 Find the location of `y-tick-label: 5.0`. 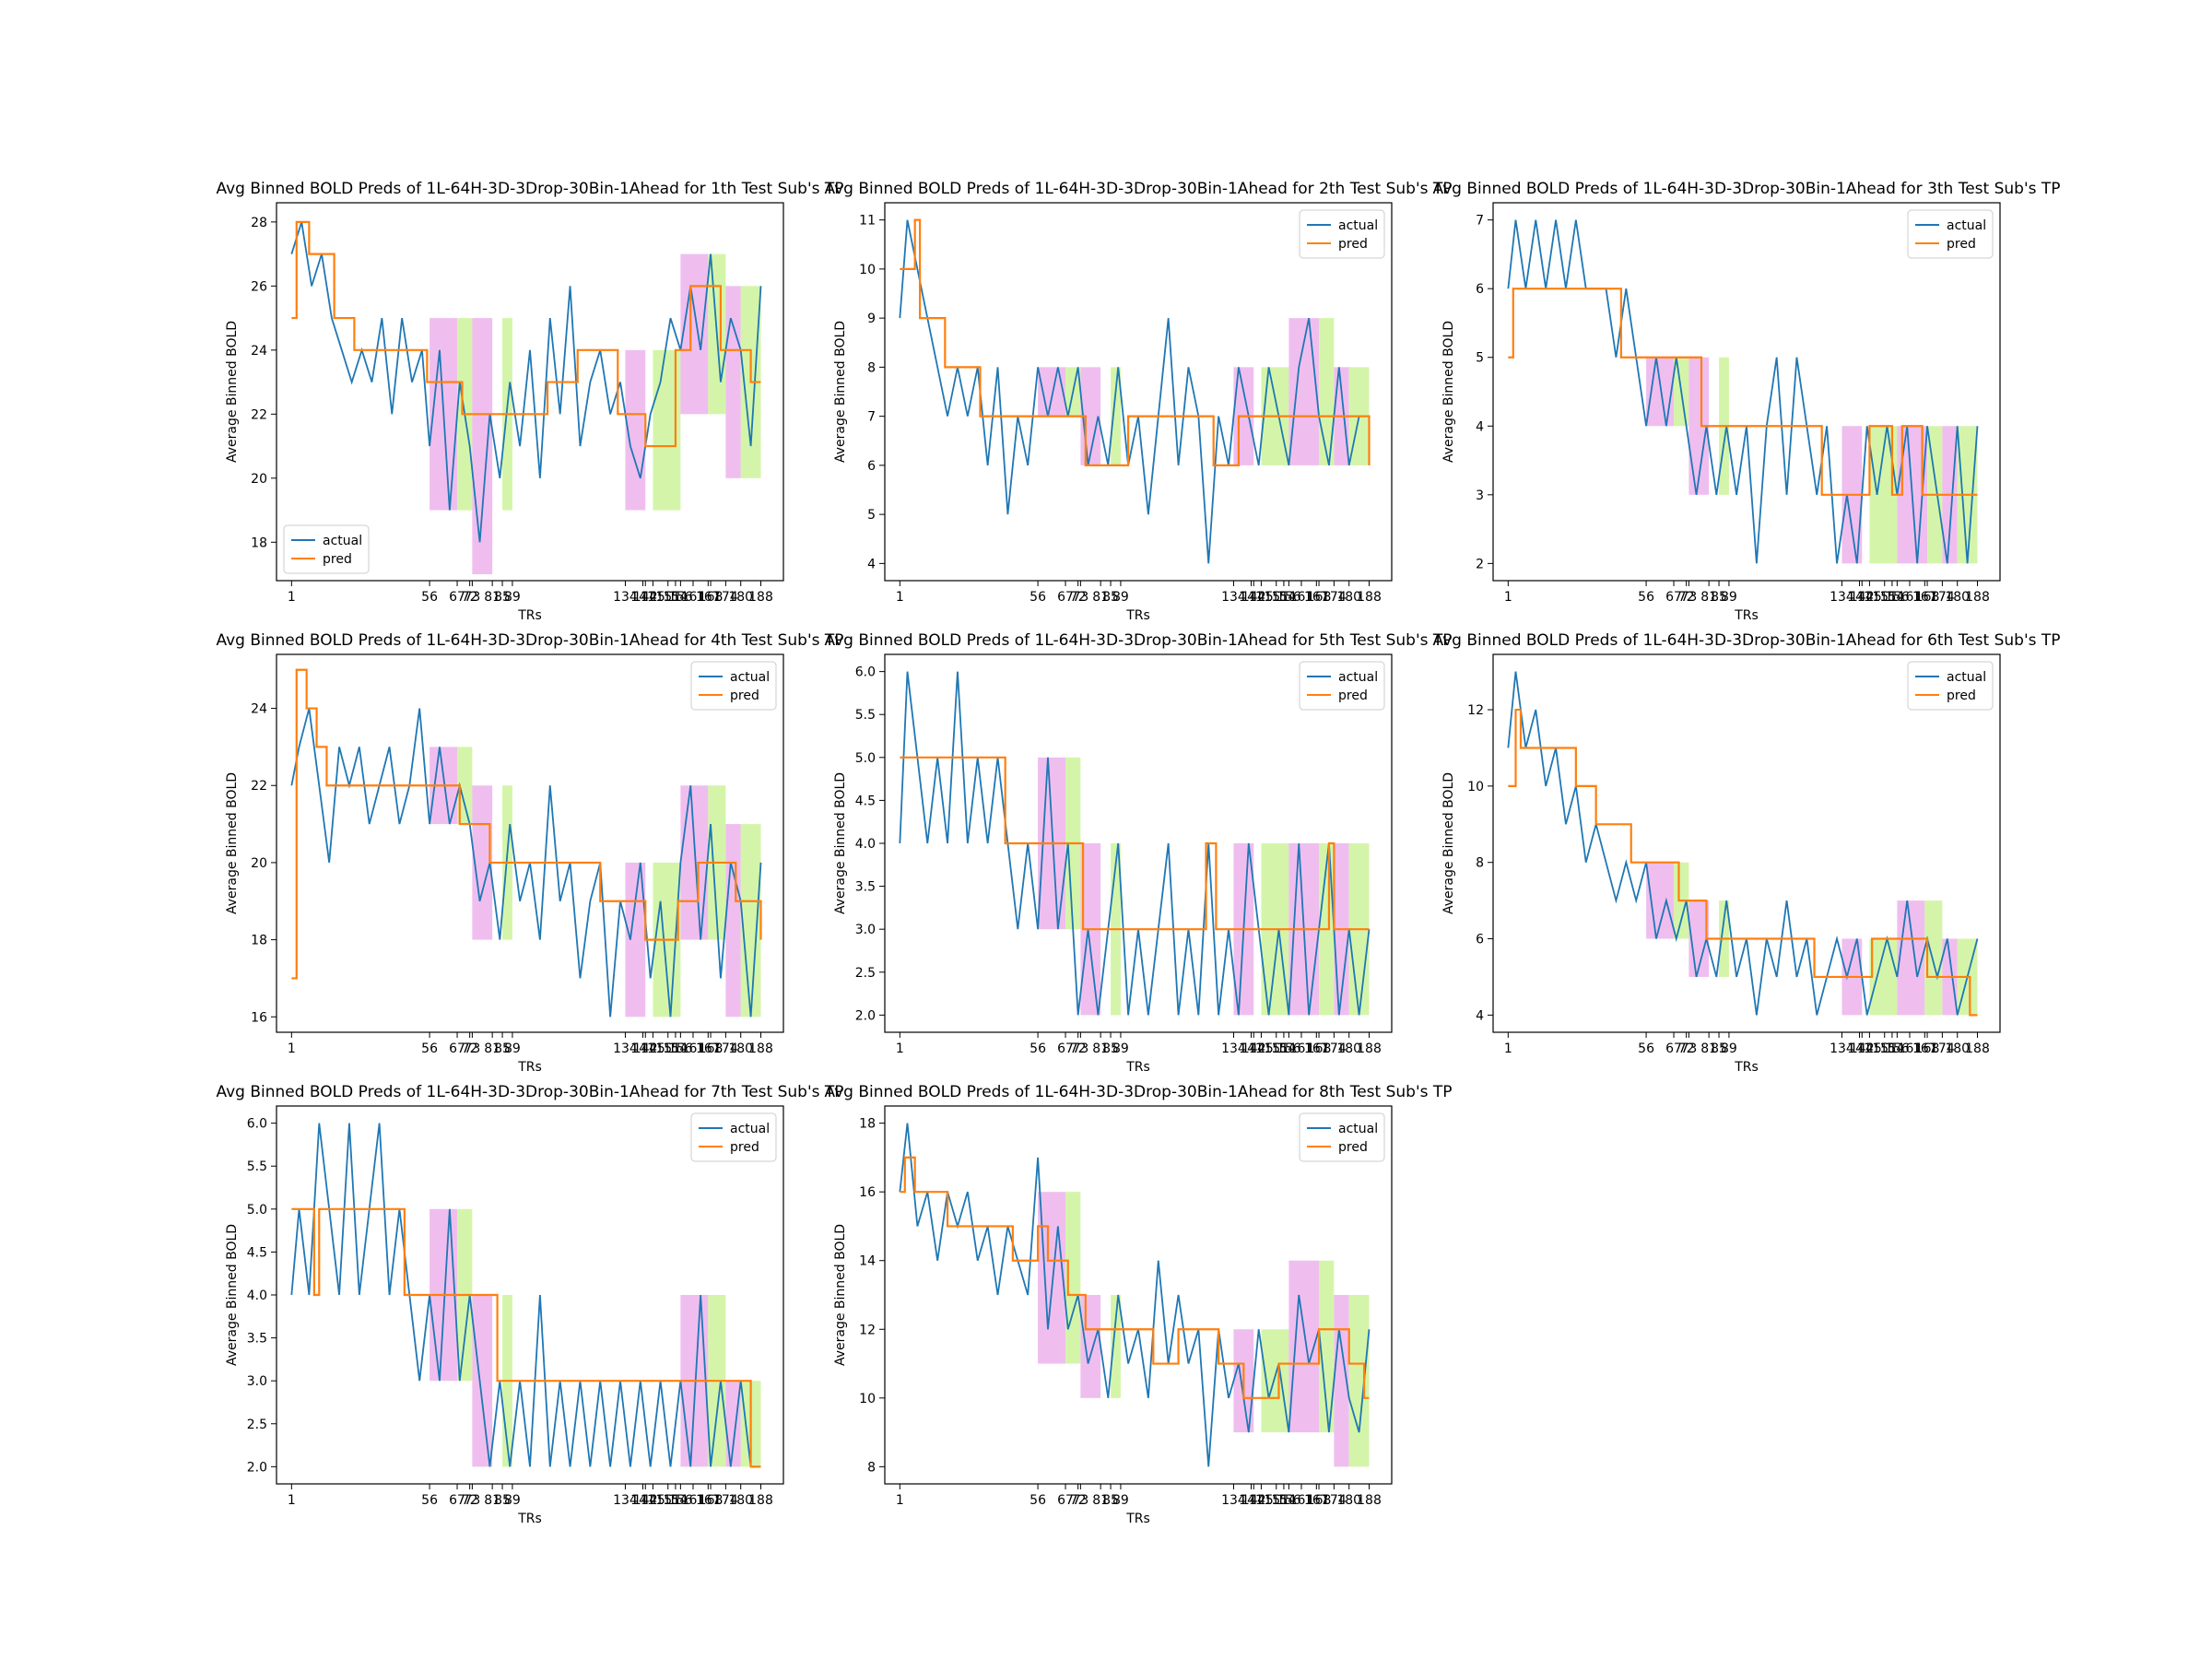

y-tick-label: 5.0 is located at coordinates (257, 1210).